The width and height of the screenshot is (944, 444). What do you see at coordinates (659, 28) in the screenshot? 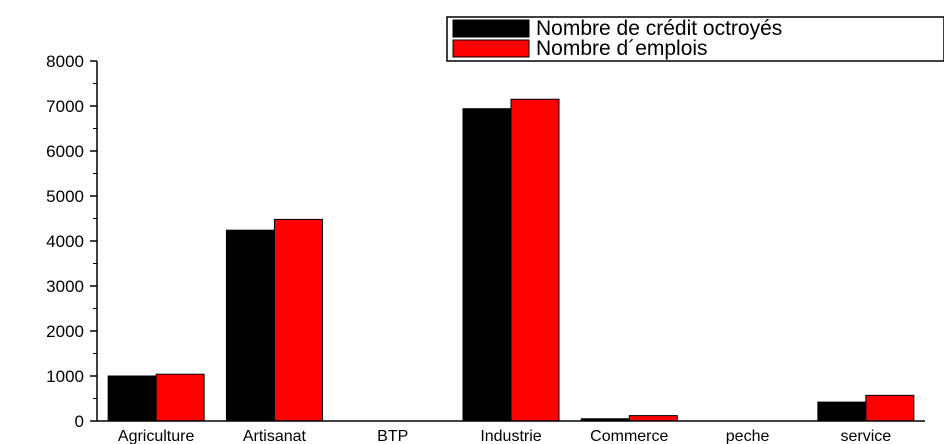
I see `legend-label: Nombre de crédit octroyés` at bounding box center [659, 28].